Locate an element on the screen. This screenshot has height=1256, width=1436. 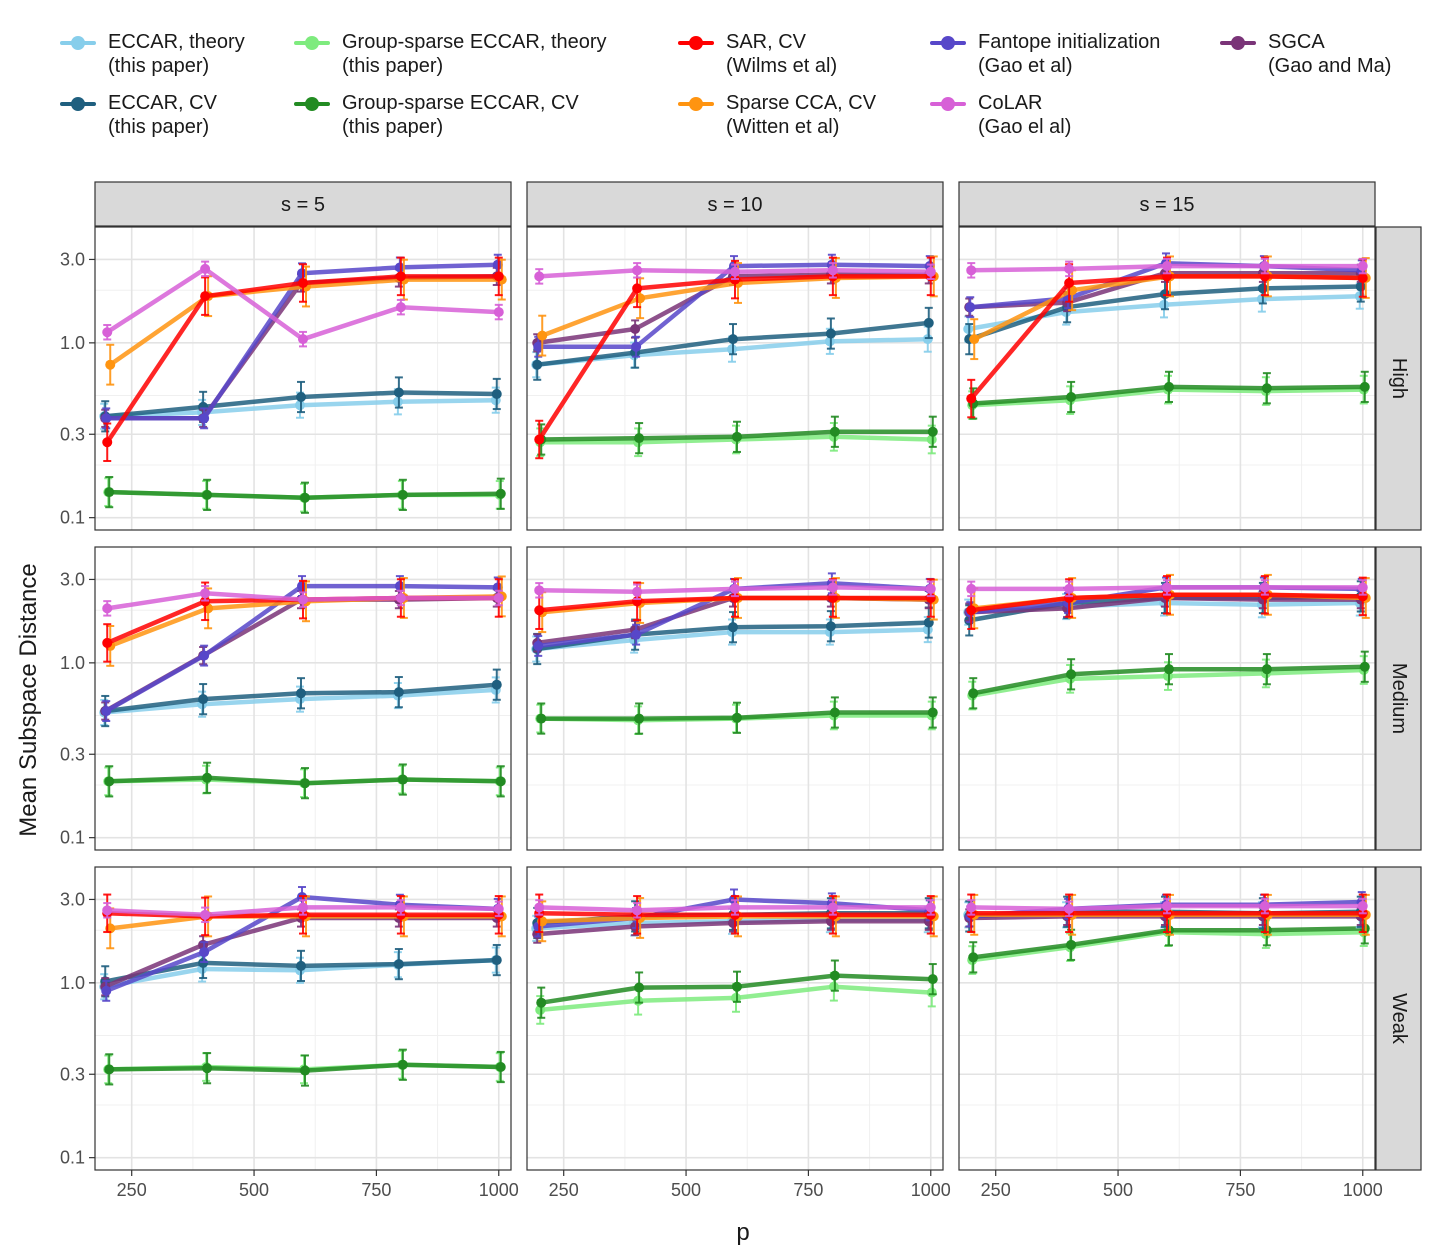
legend-label: Sparse CCA, CV is located at coordinates (801, 103).